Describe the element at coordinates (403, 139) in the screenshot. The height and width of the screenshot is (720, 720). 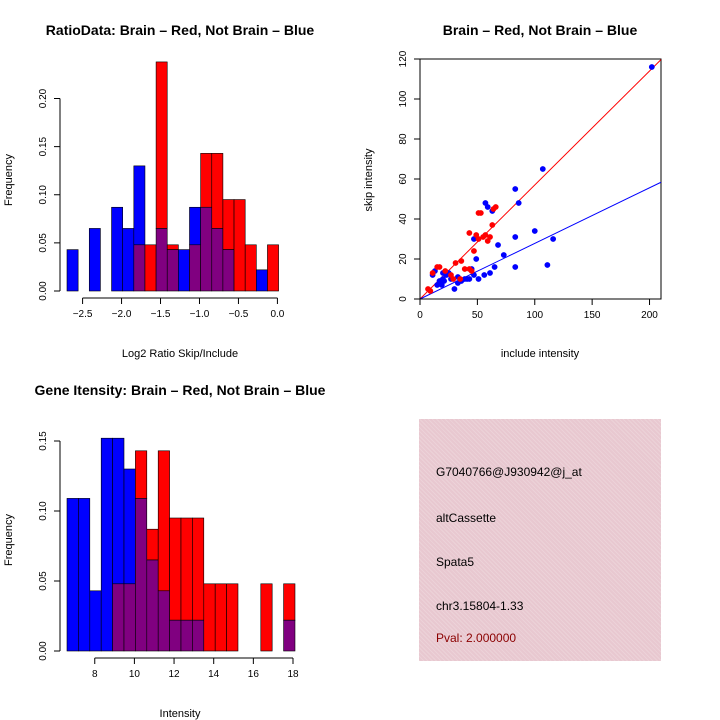
I see `scatter-y-tick-label: 80` at that location.